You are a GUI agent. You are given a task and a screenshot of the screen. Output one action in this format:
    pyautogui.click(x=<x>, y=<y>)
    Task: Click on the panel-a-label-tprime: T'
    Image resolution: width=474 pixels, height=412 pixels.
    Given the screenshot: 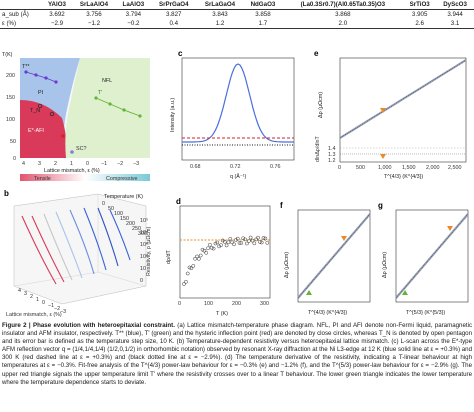 What is the action you would take?
    pyautogui.click(x=100, y=93)
    